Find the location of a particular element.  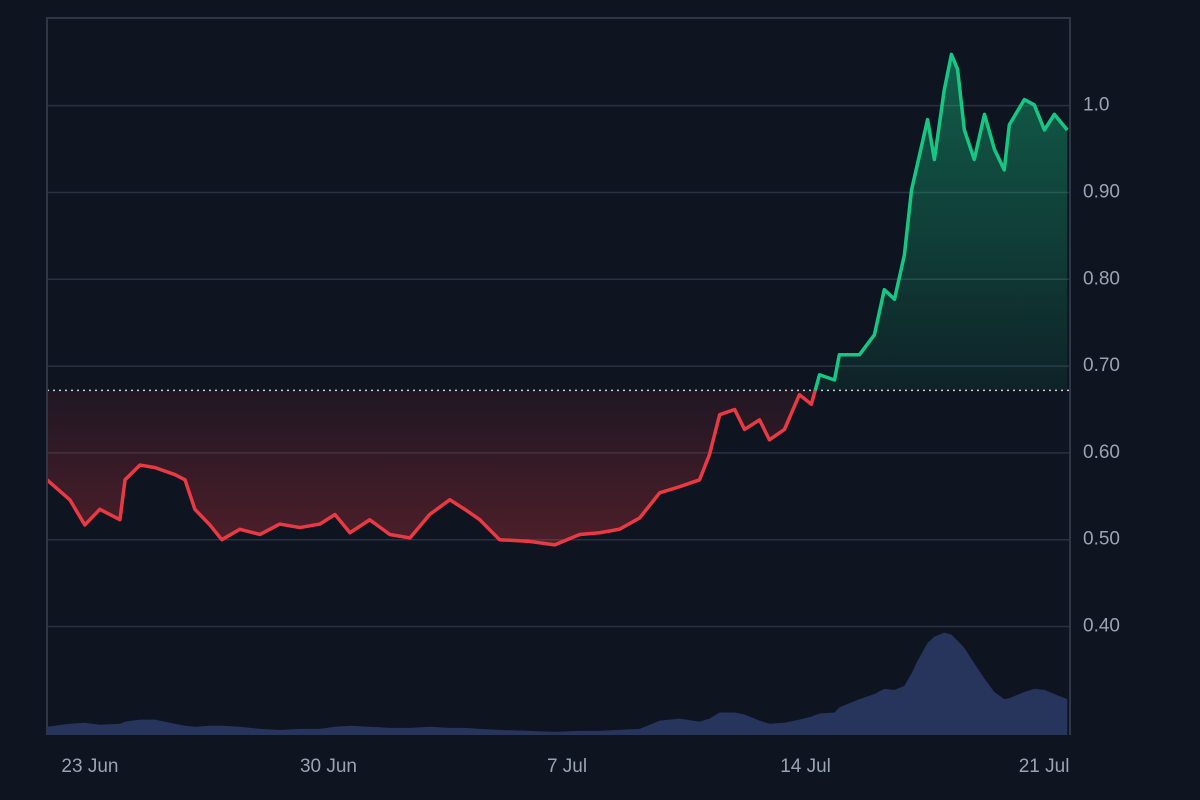

y-tick-label: 0.40 is located at coordinates (1101, 626).